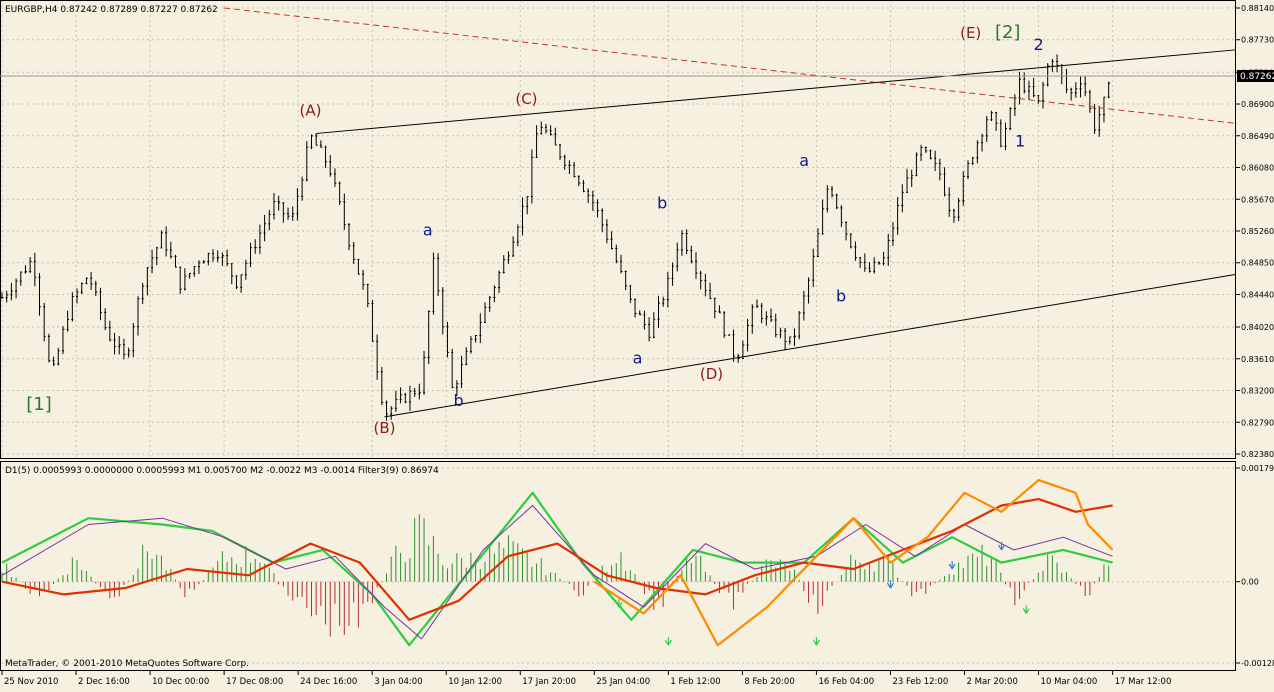 The width and height of the screenshot is (1274, 692). I want to click on wave-label: [2], so click(1008, 32).